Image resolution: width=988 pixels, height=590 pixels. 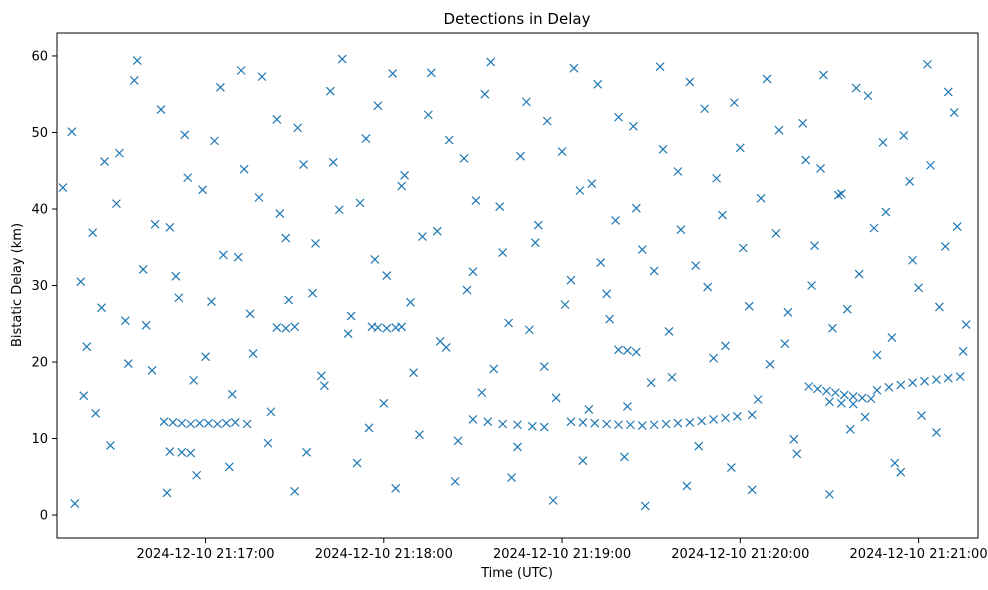 What do you see at coordinates (39, 439) in the screenshot?
I see `y-tick-label: 10` at bounding box center [39, 439].